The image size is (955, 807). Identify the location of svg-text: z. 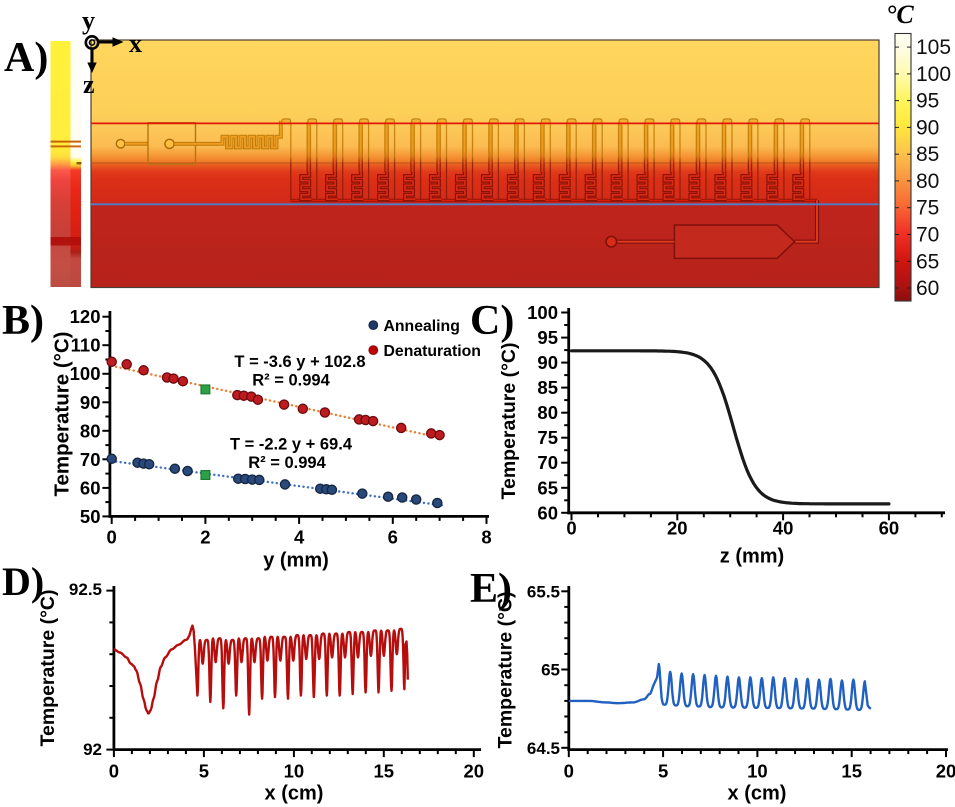
(89, 84).